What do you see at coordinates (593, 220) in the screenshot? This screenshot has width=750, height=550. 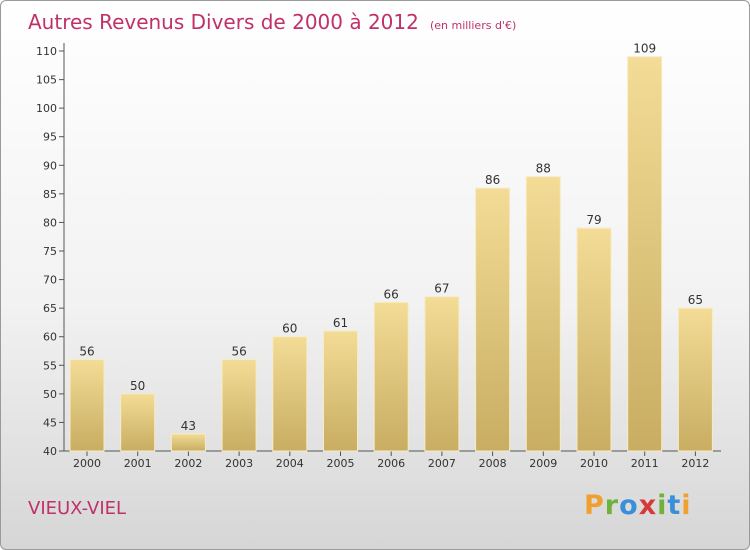 I see `bar-value-label: 79` at bounding box center [593, 220].